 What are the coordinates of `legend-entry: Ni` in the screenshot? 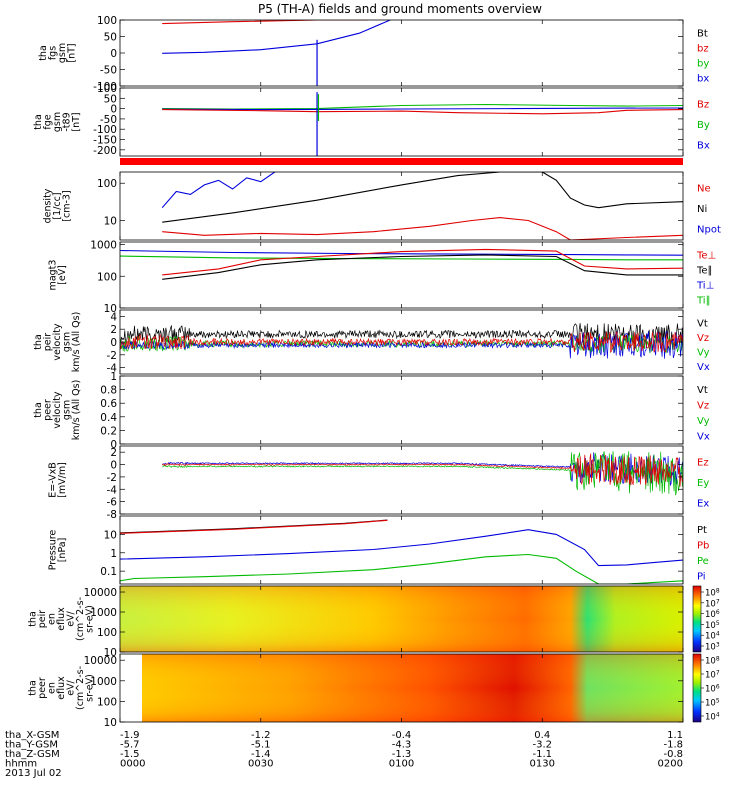 It's located at (702, 209).